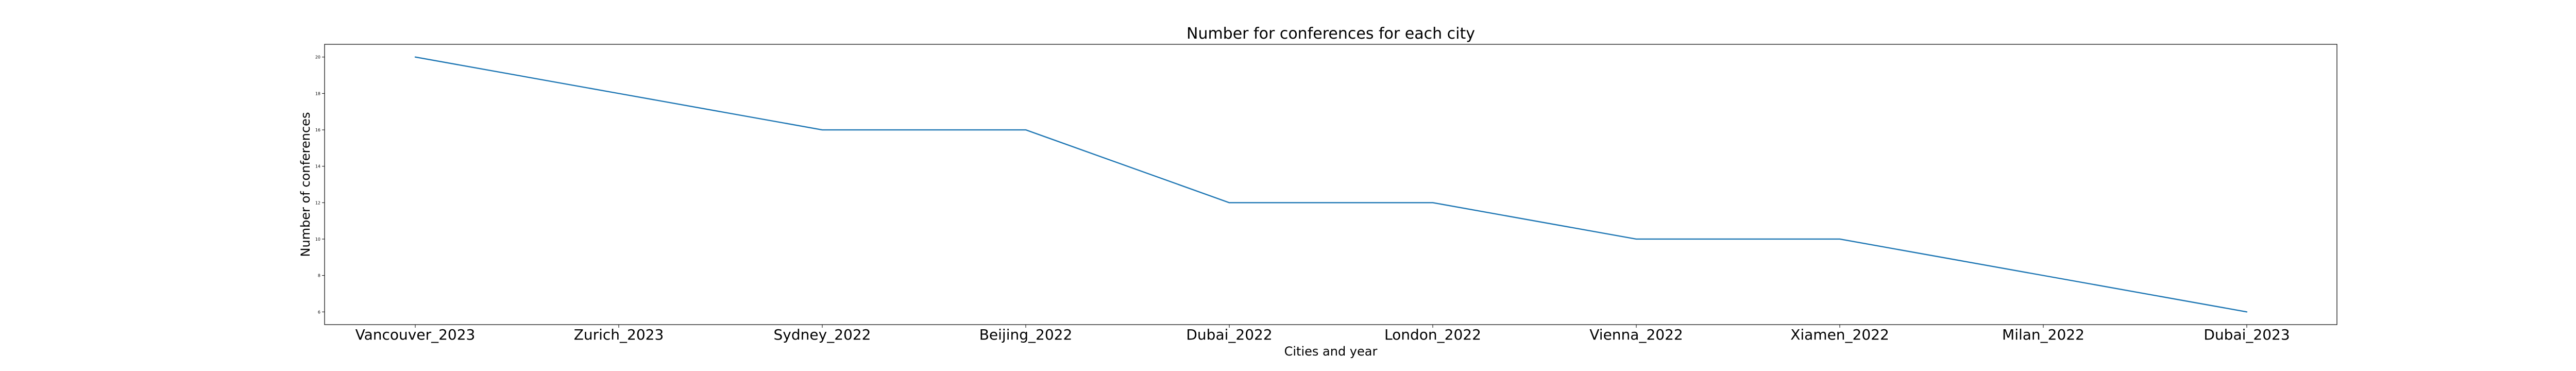  Describe the element at coordinates (320, 184) in the screenshot. I see `y-axis: 6 8 10 12 14 16 18 20` at that location.